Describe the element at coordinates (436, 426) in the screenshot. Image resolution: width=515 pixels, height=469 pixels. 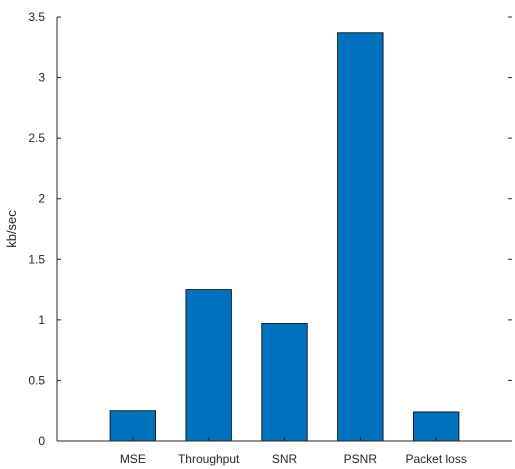
I see `bar-packet-loss` at that location.